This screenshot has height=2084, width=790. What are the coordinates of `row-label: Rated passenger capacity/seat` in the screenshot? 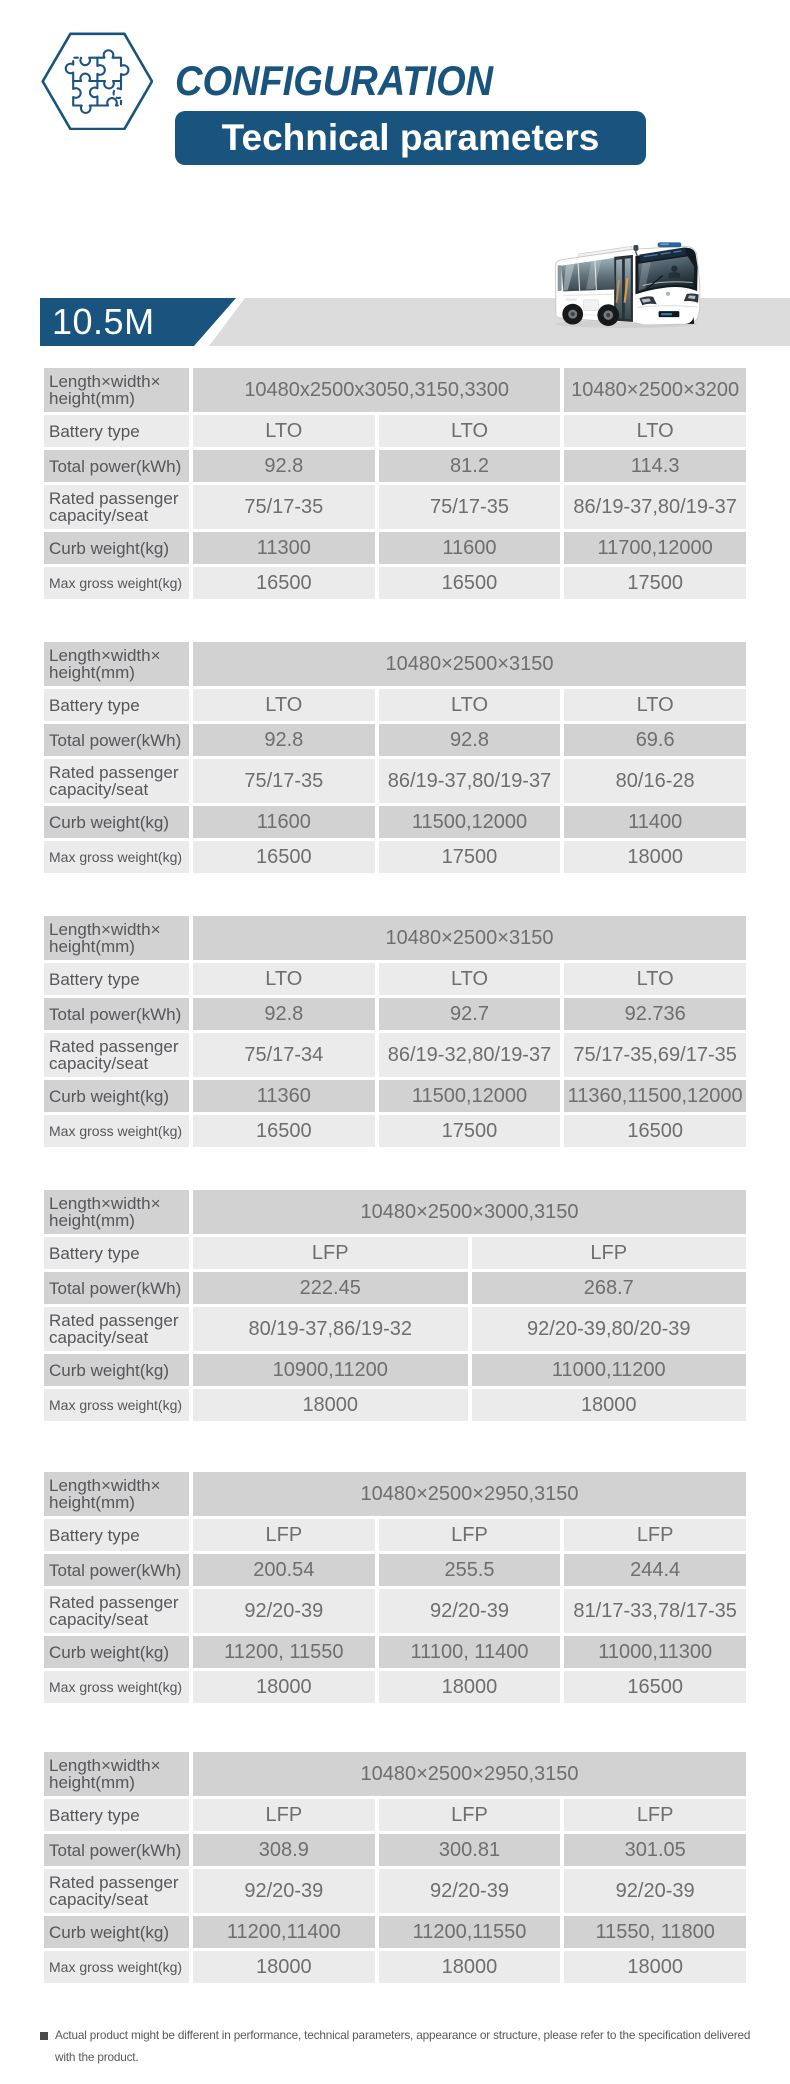 It's located at (116, 1329).